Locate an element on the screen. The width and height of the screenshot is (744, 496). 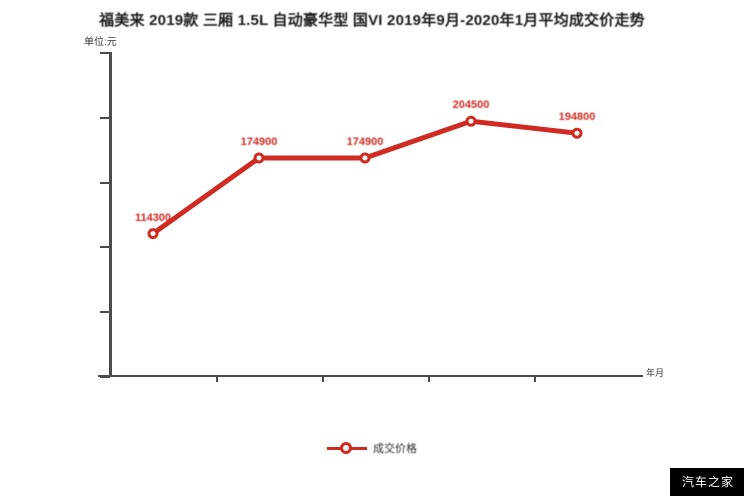
x-axis-line is located at coordinates (370, 376).